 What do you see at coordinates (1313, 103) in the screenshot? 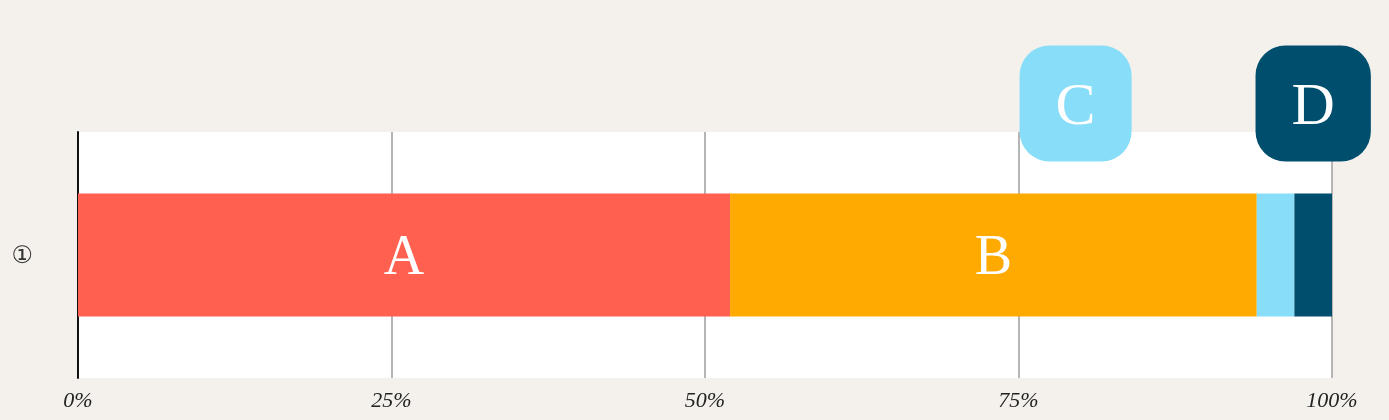
I see `series-label: D` at bounding box center [1313, 103].